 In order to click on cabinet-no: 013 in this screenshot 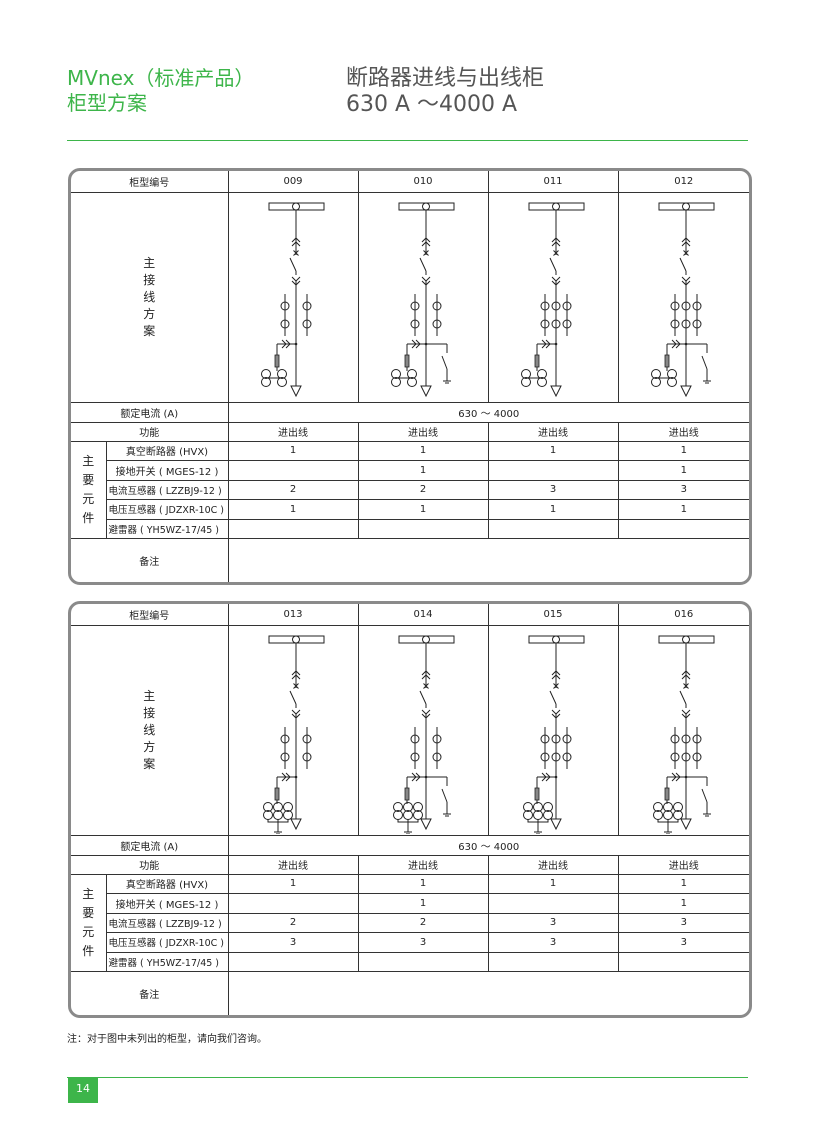, I will do `click(293, 615)`.